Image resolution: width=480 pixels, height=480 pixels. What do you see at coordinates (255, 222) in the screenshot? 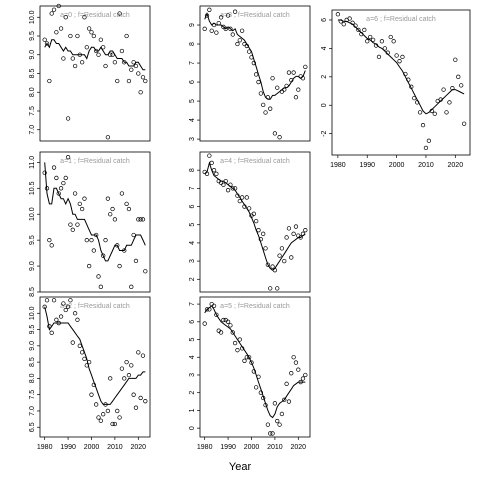
I see `plot-frame` at bounding box center [255, 222].